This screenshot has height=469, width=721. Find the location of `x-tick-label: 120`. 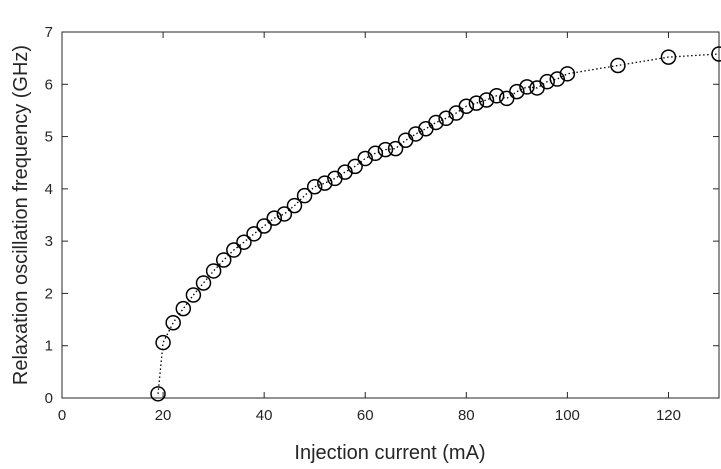

x-tick-label: 120 is located at coordinates (668, 415).